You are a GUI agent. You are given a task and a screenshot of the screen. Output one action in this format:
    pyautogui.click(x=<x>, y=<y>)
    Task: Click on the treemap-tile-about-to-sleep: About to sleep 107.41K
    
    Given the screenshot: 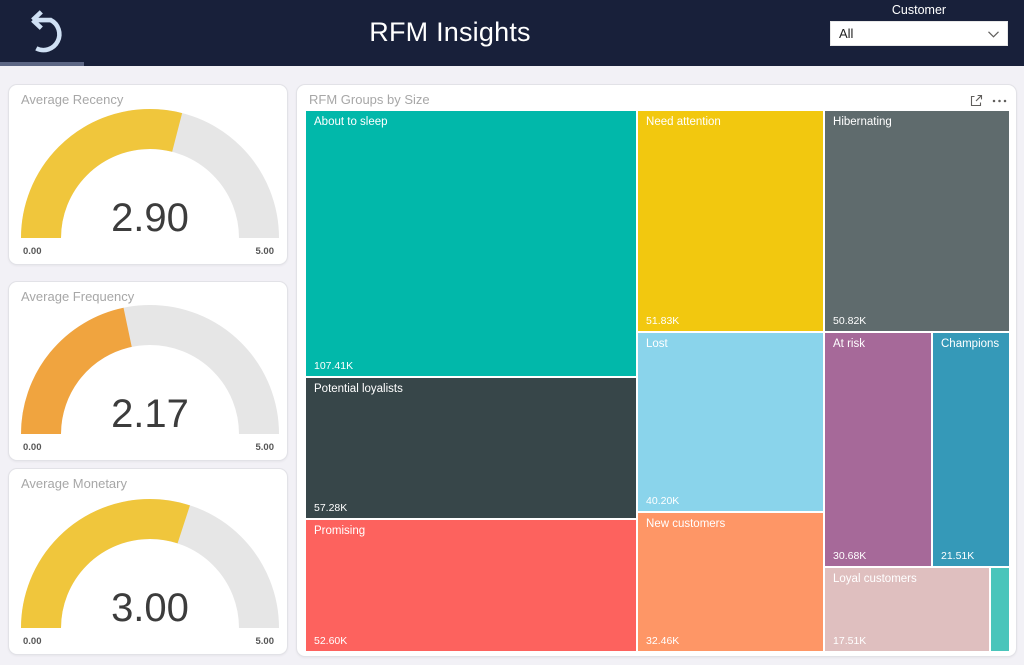 What is the action you would take?
    pyautogui.click(x=471, y=243)
    